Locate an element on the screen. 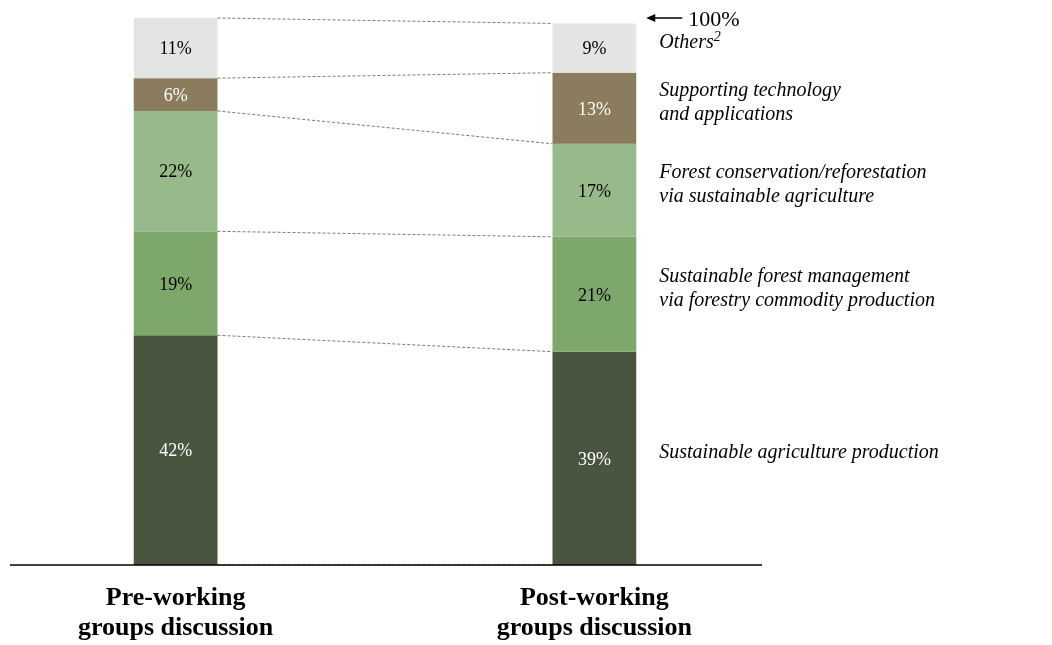  series-label: Sustainable forest management via forestry commodity production is located at coordinates (797, 288).